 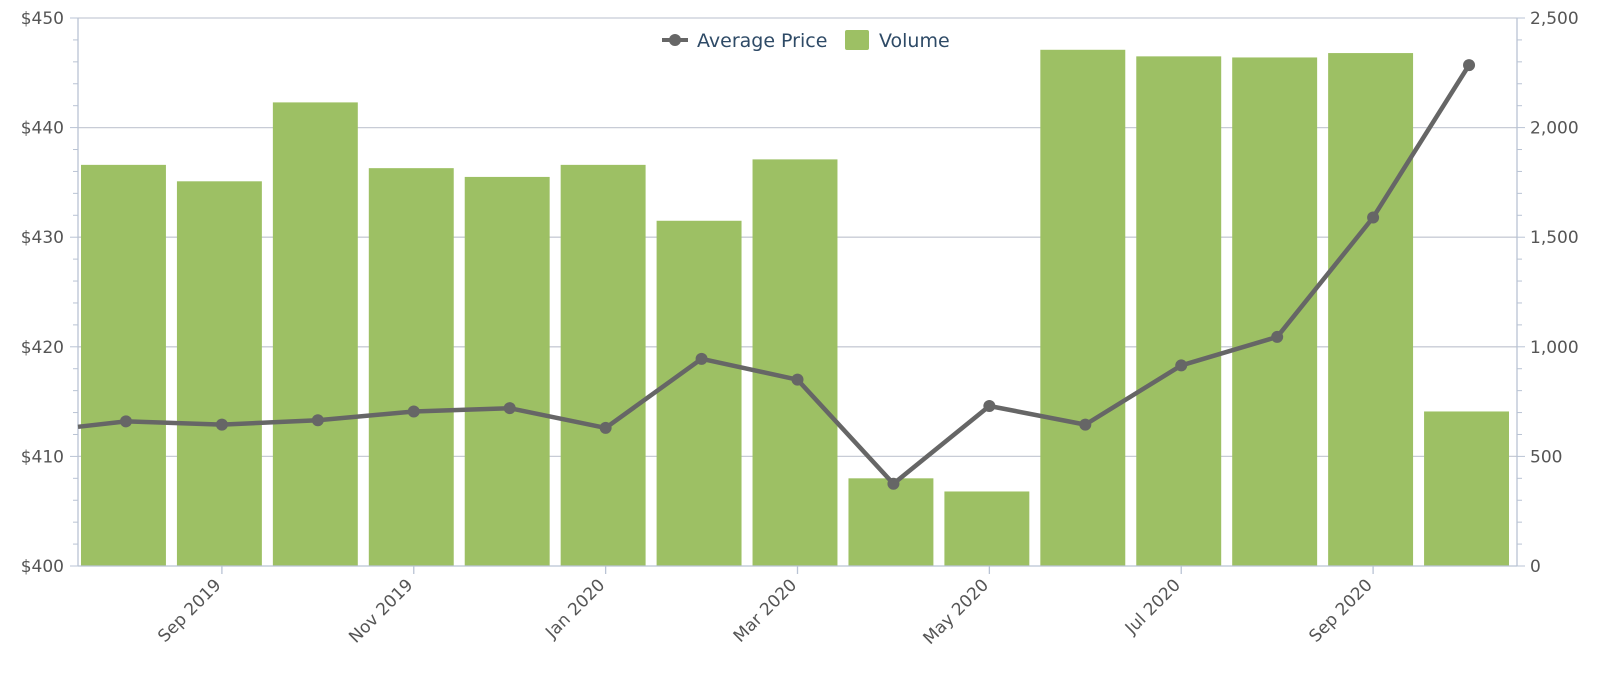 I want to click on y-right-tick-label: 0, so click(x=1535, y=567).